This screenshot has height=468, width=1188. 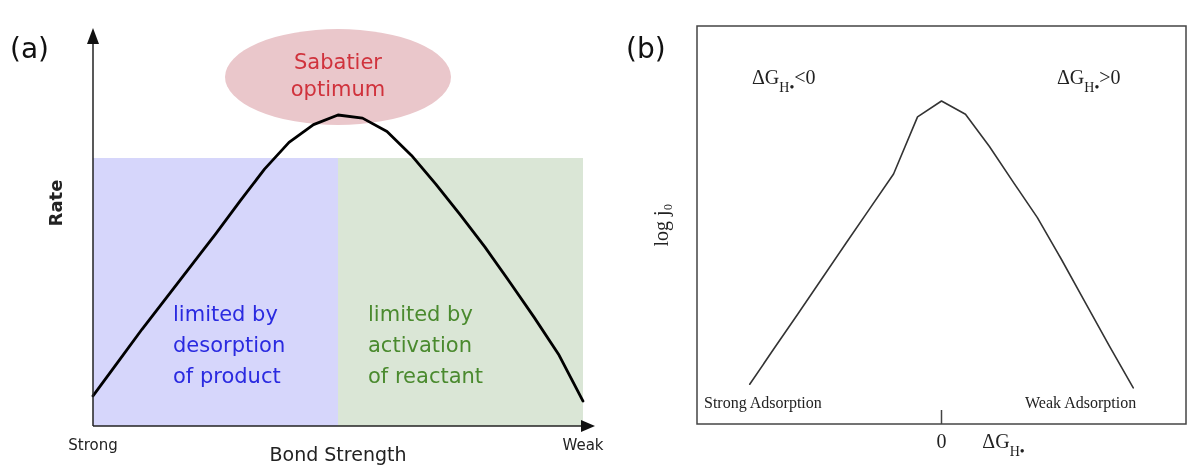 I want to click on text: ΔG$_{H•}$<0, so click(x=784, y=80).